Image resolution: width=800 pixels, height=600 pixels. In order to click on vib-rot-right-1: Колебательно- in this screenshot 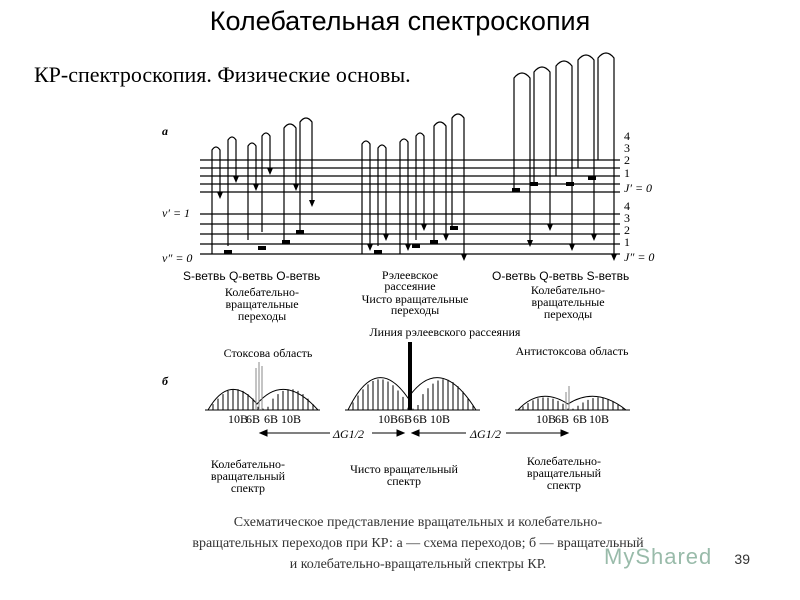, I will do `click(568, 290)`.